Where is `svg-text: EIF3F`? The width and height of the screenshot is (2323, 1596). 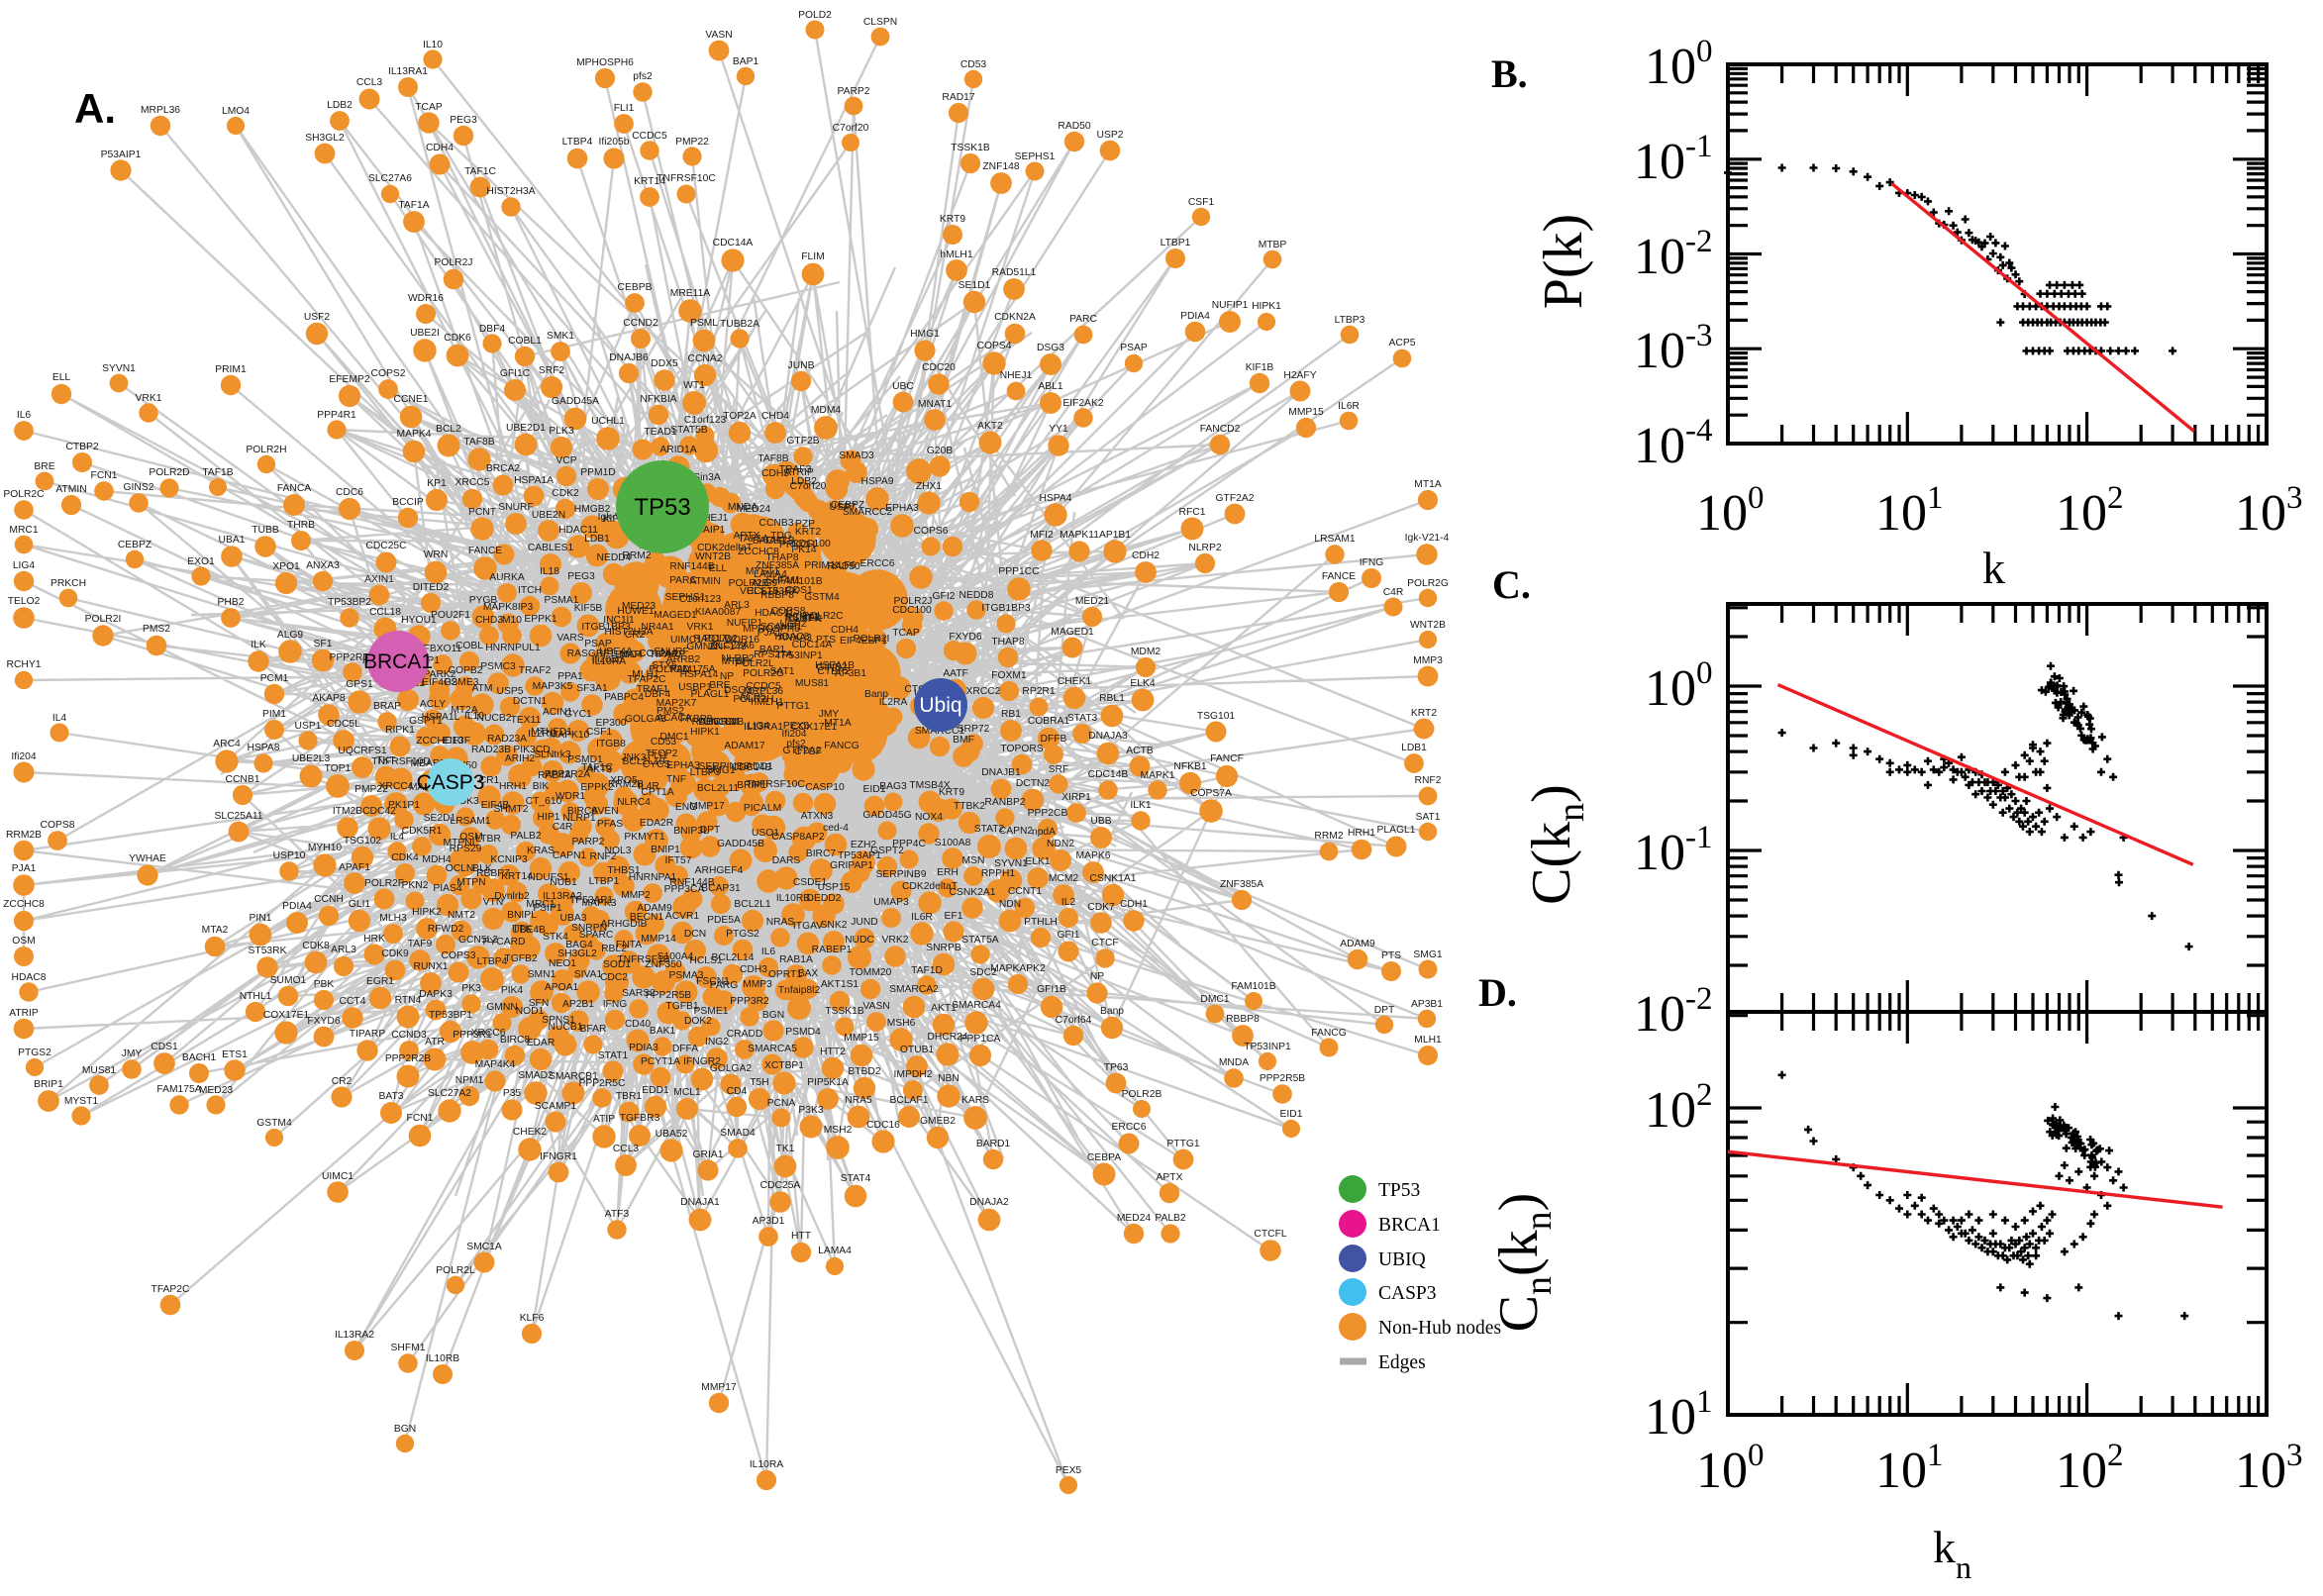 svg-text: EIF3F is located at coordinates (456, 741).